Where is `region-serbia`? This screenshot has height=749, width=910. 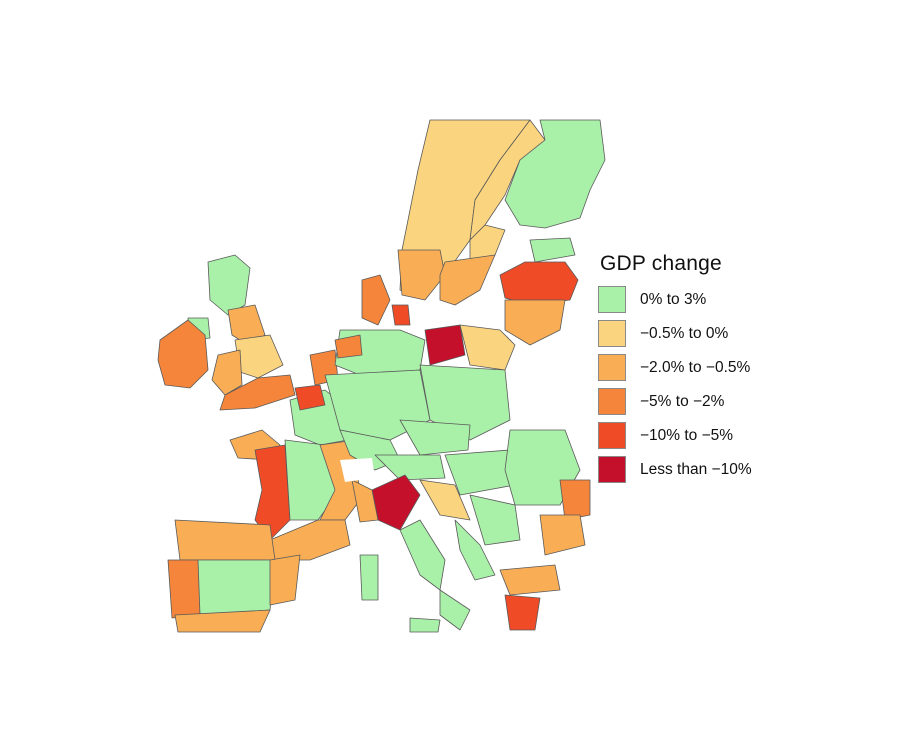 region-serbia is located at coordinates (495, 520).